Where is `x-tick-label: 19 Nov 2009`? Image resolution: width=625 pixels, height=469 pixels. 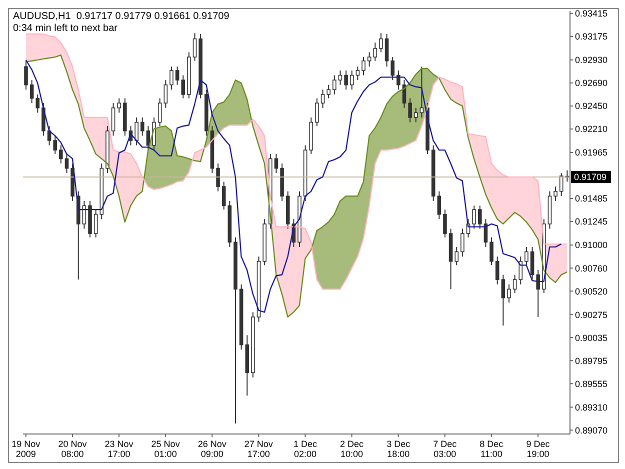 x-tick-label: 19 Nov 2009 is located at coordinates (26, 449).